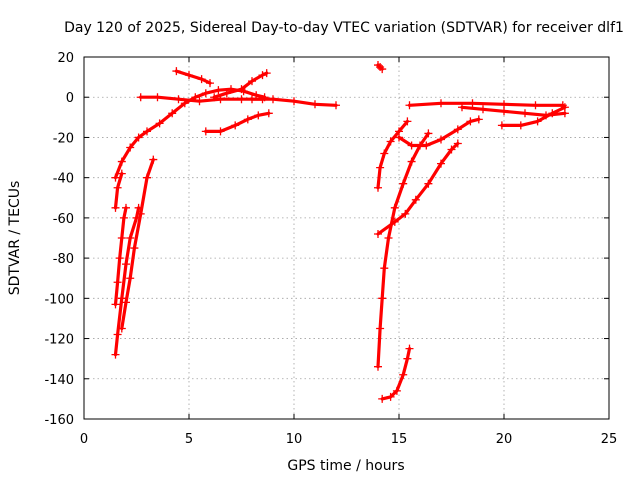  Describe the element at coordinates (15, 238) in the screenshot. I see `y-axis-label: SDTVAR / TECUs` at that location.